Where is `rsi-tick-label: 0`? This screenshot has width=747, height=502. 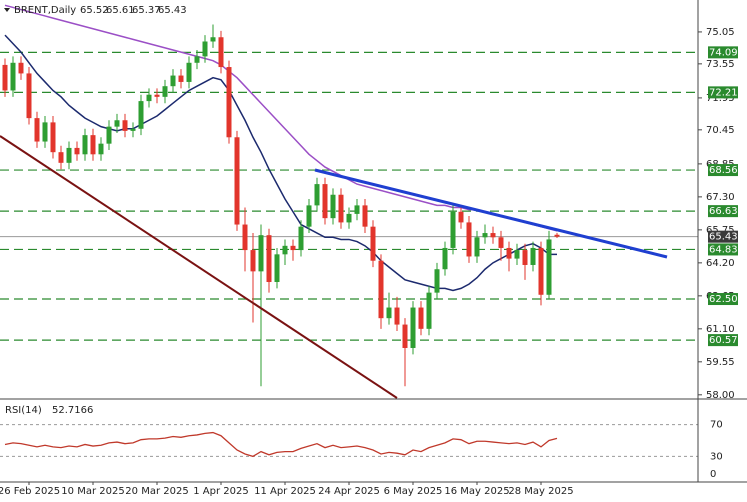 rsi-tick-label: 0 is located at coordinates (713, 474).